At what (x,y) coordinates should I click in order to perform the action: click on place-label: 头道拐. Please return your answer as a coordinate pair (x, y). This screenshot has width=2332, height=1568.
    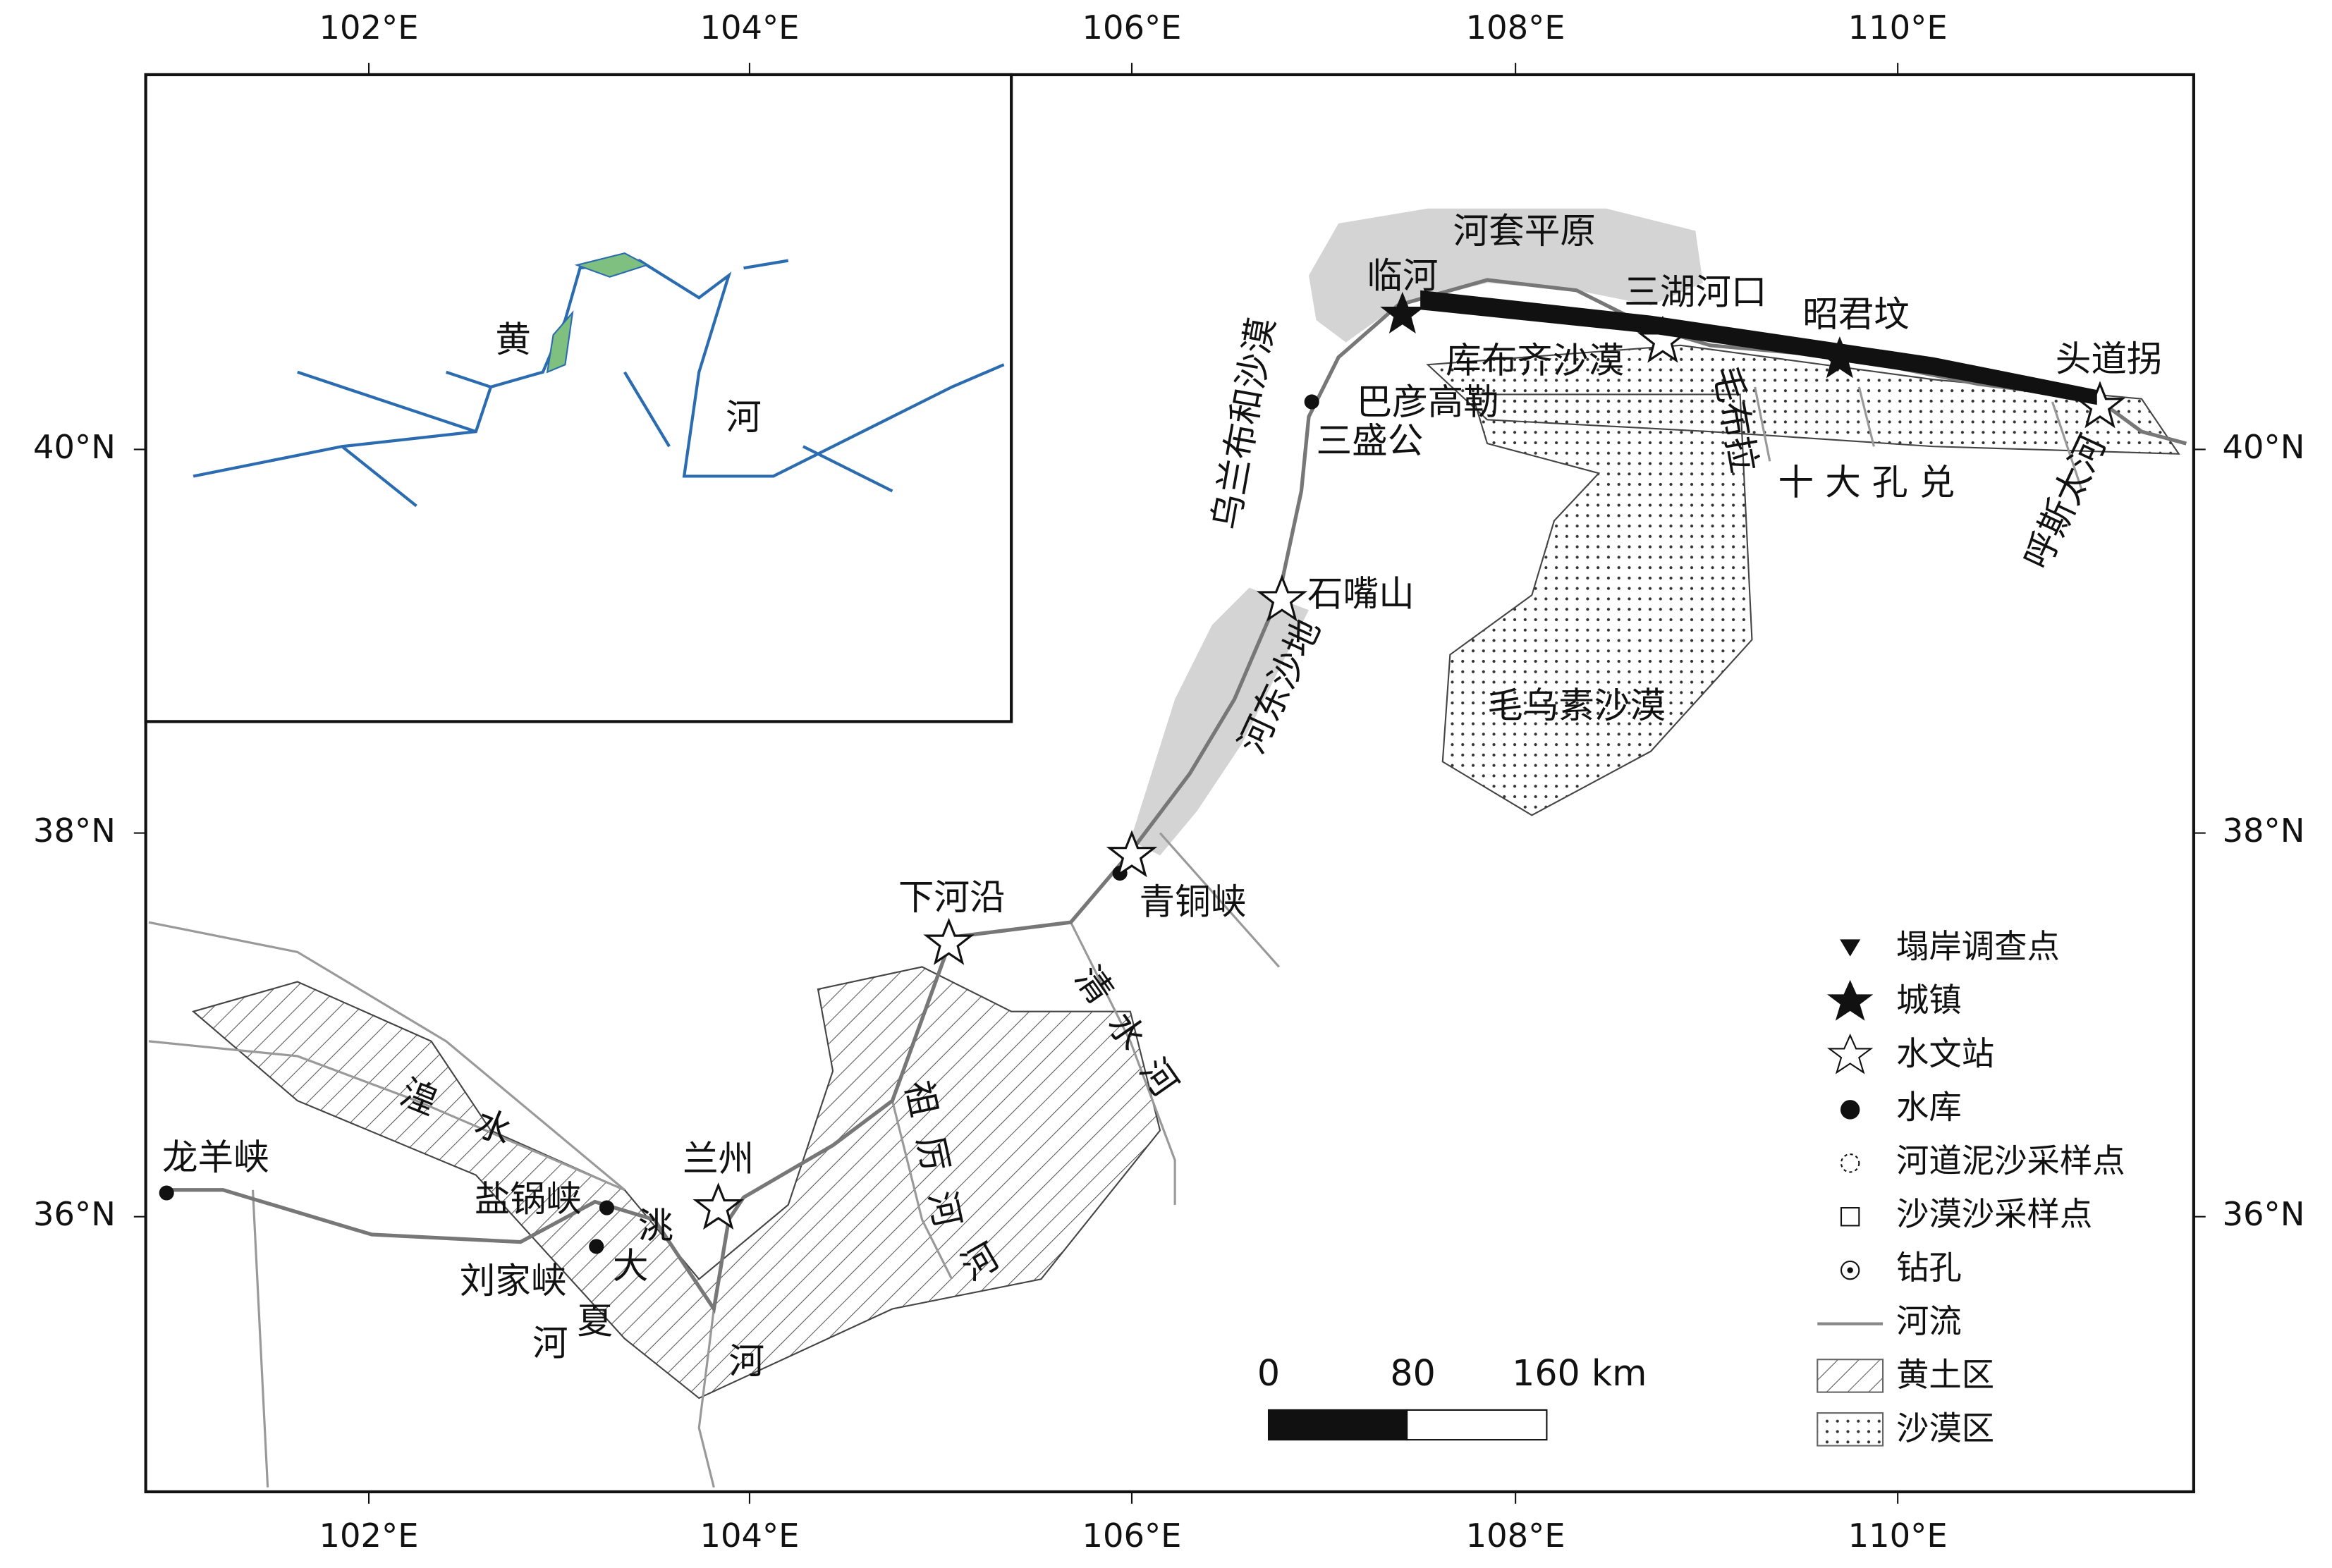
    Looking at the image, I should click on (2109, 359).